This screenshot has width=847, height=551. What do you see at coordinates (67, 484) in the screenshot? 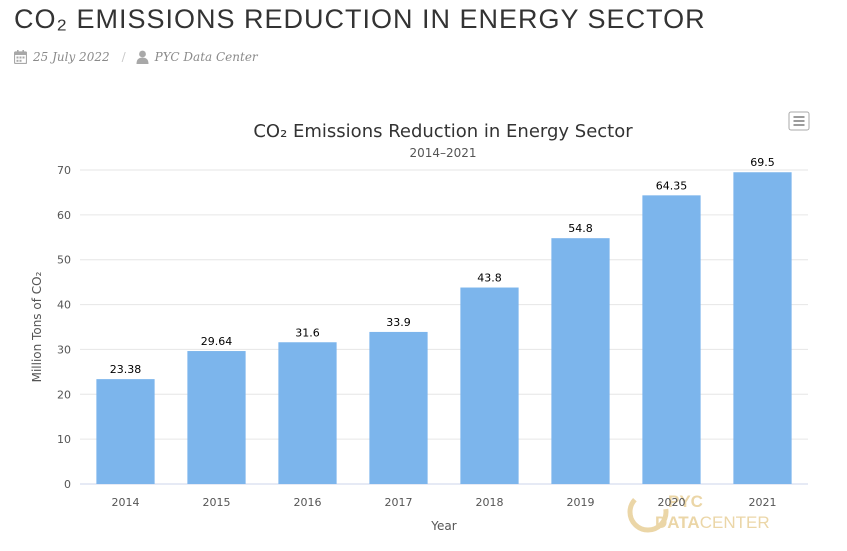
I see `y-tick-label: 0` at bounding box center [67, 484].